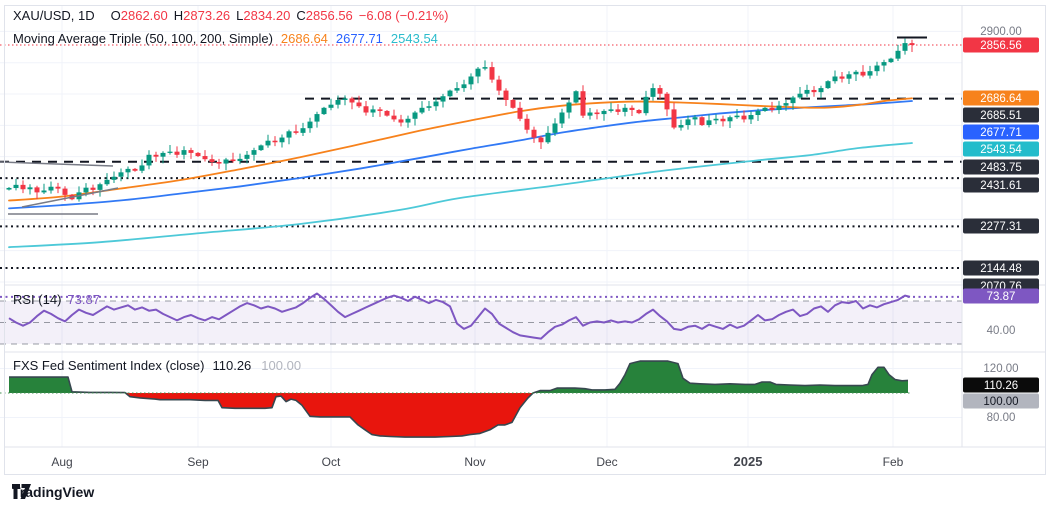  Describe the element at coordinates (459, 399) in the screenshot. I see `sentiment-line` at that location.